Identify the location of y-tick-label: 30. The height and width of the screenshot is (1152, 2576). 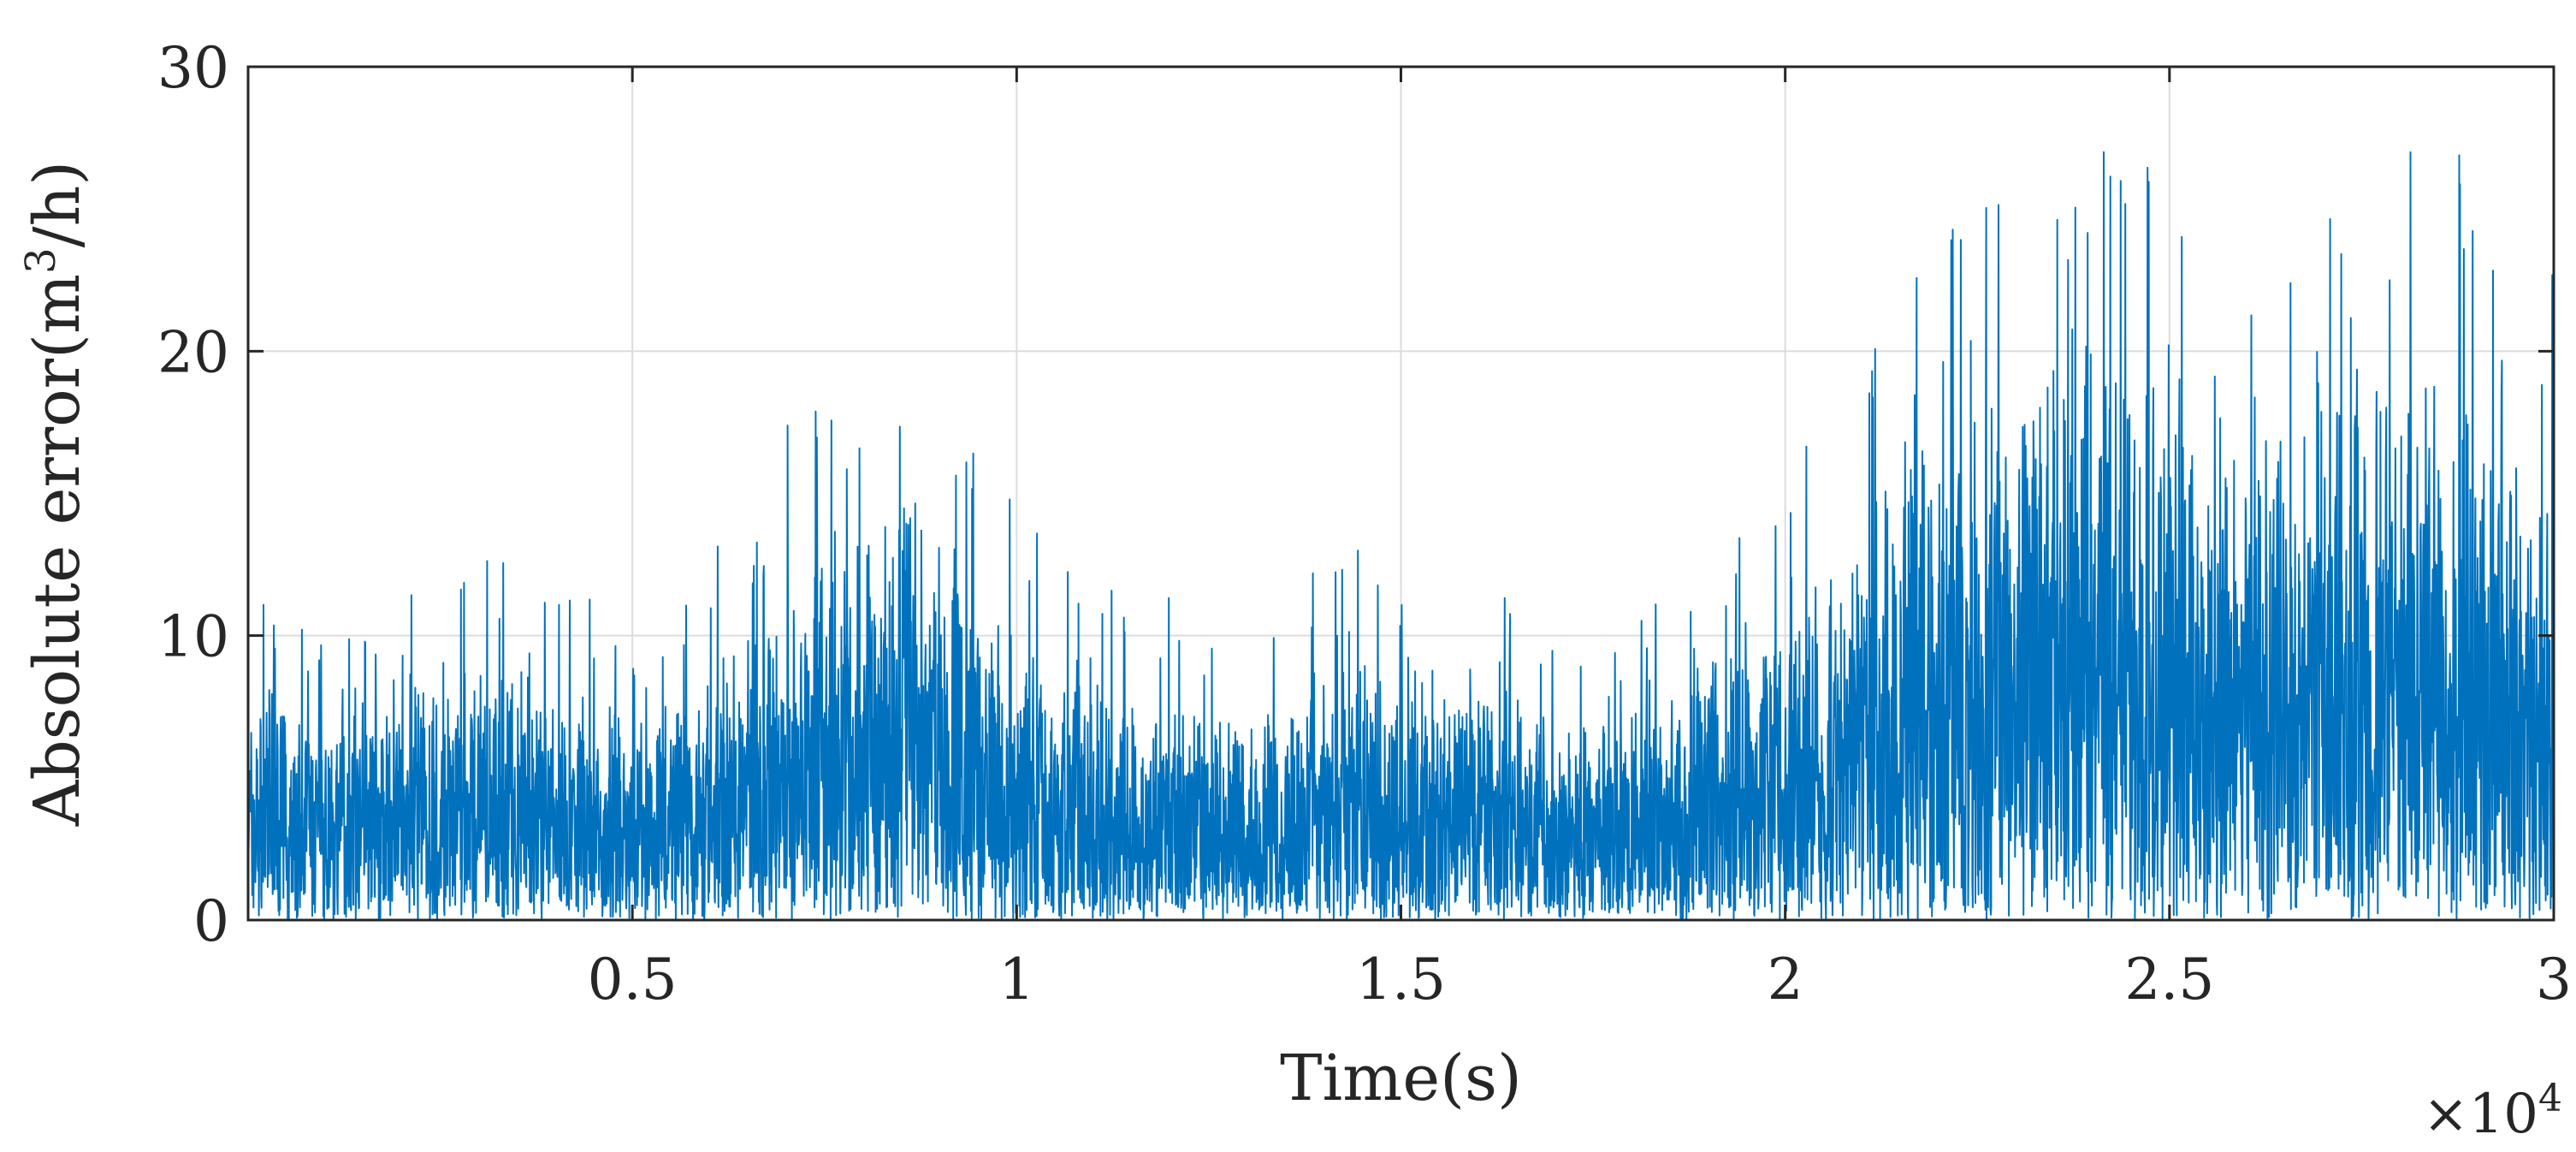
(193, 68).